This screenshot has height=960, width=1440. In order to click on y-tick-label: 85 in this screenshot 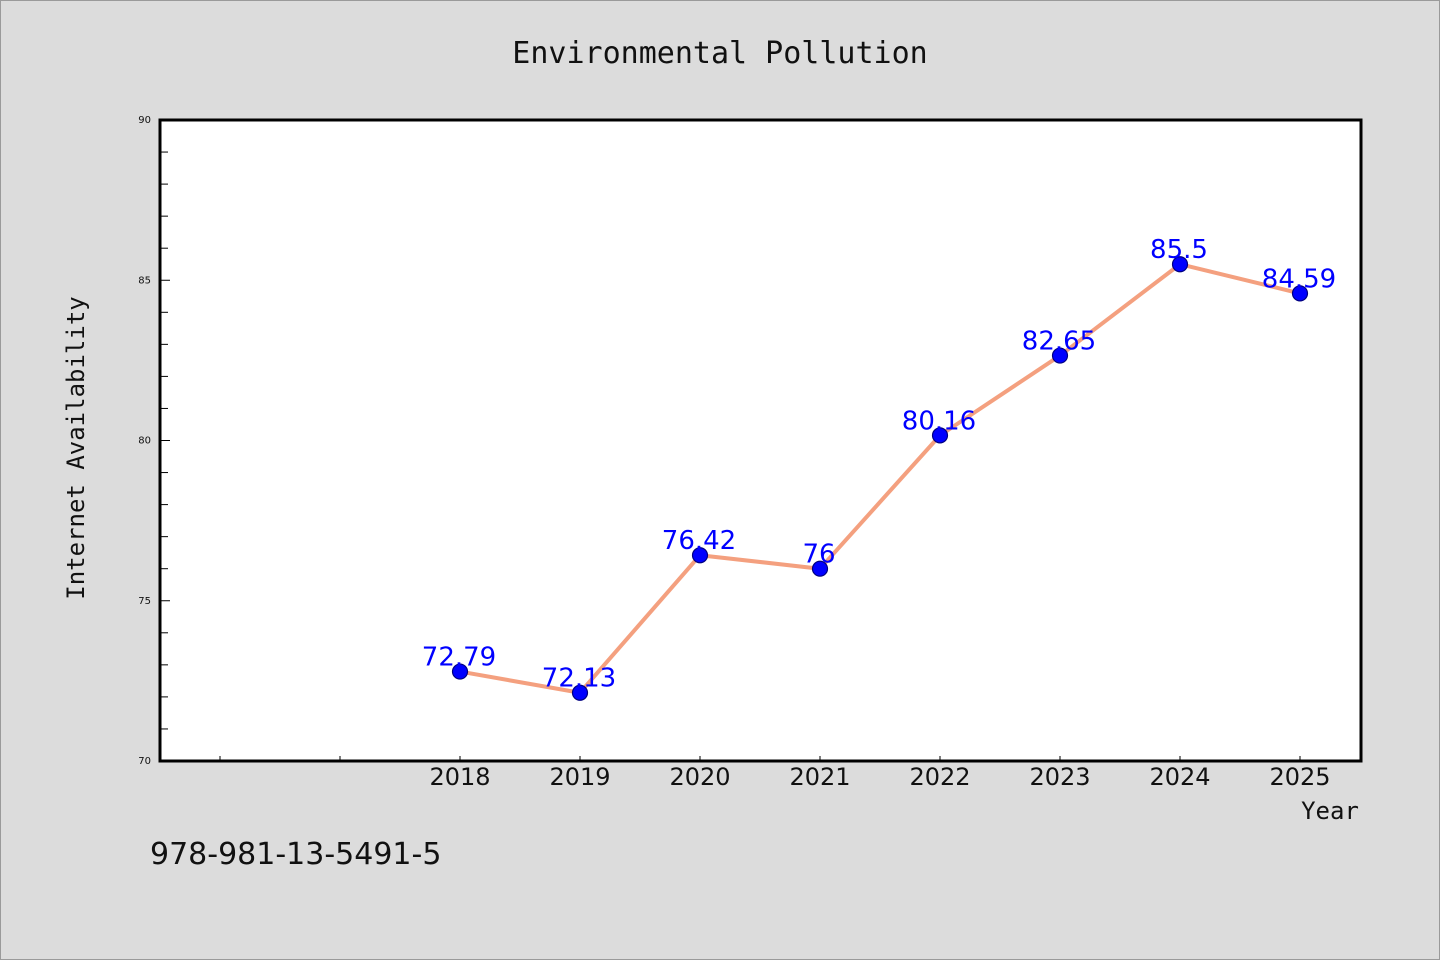, I will do `click(144, 280)`.